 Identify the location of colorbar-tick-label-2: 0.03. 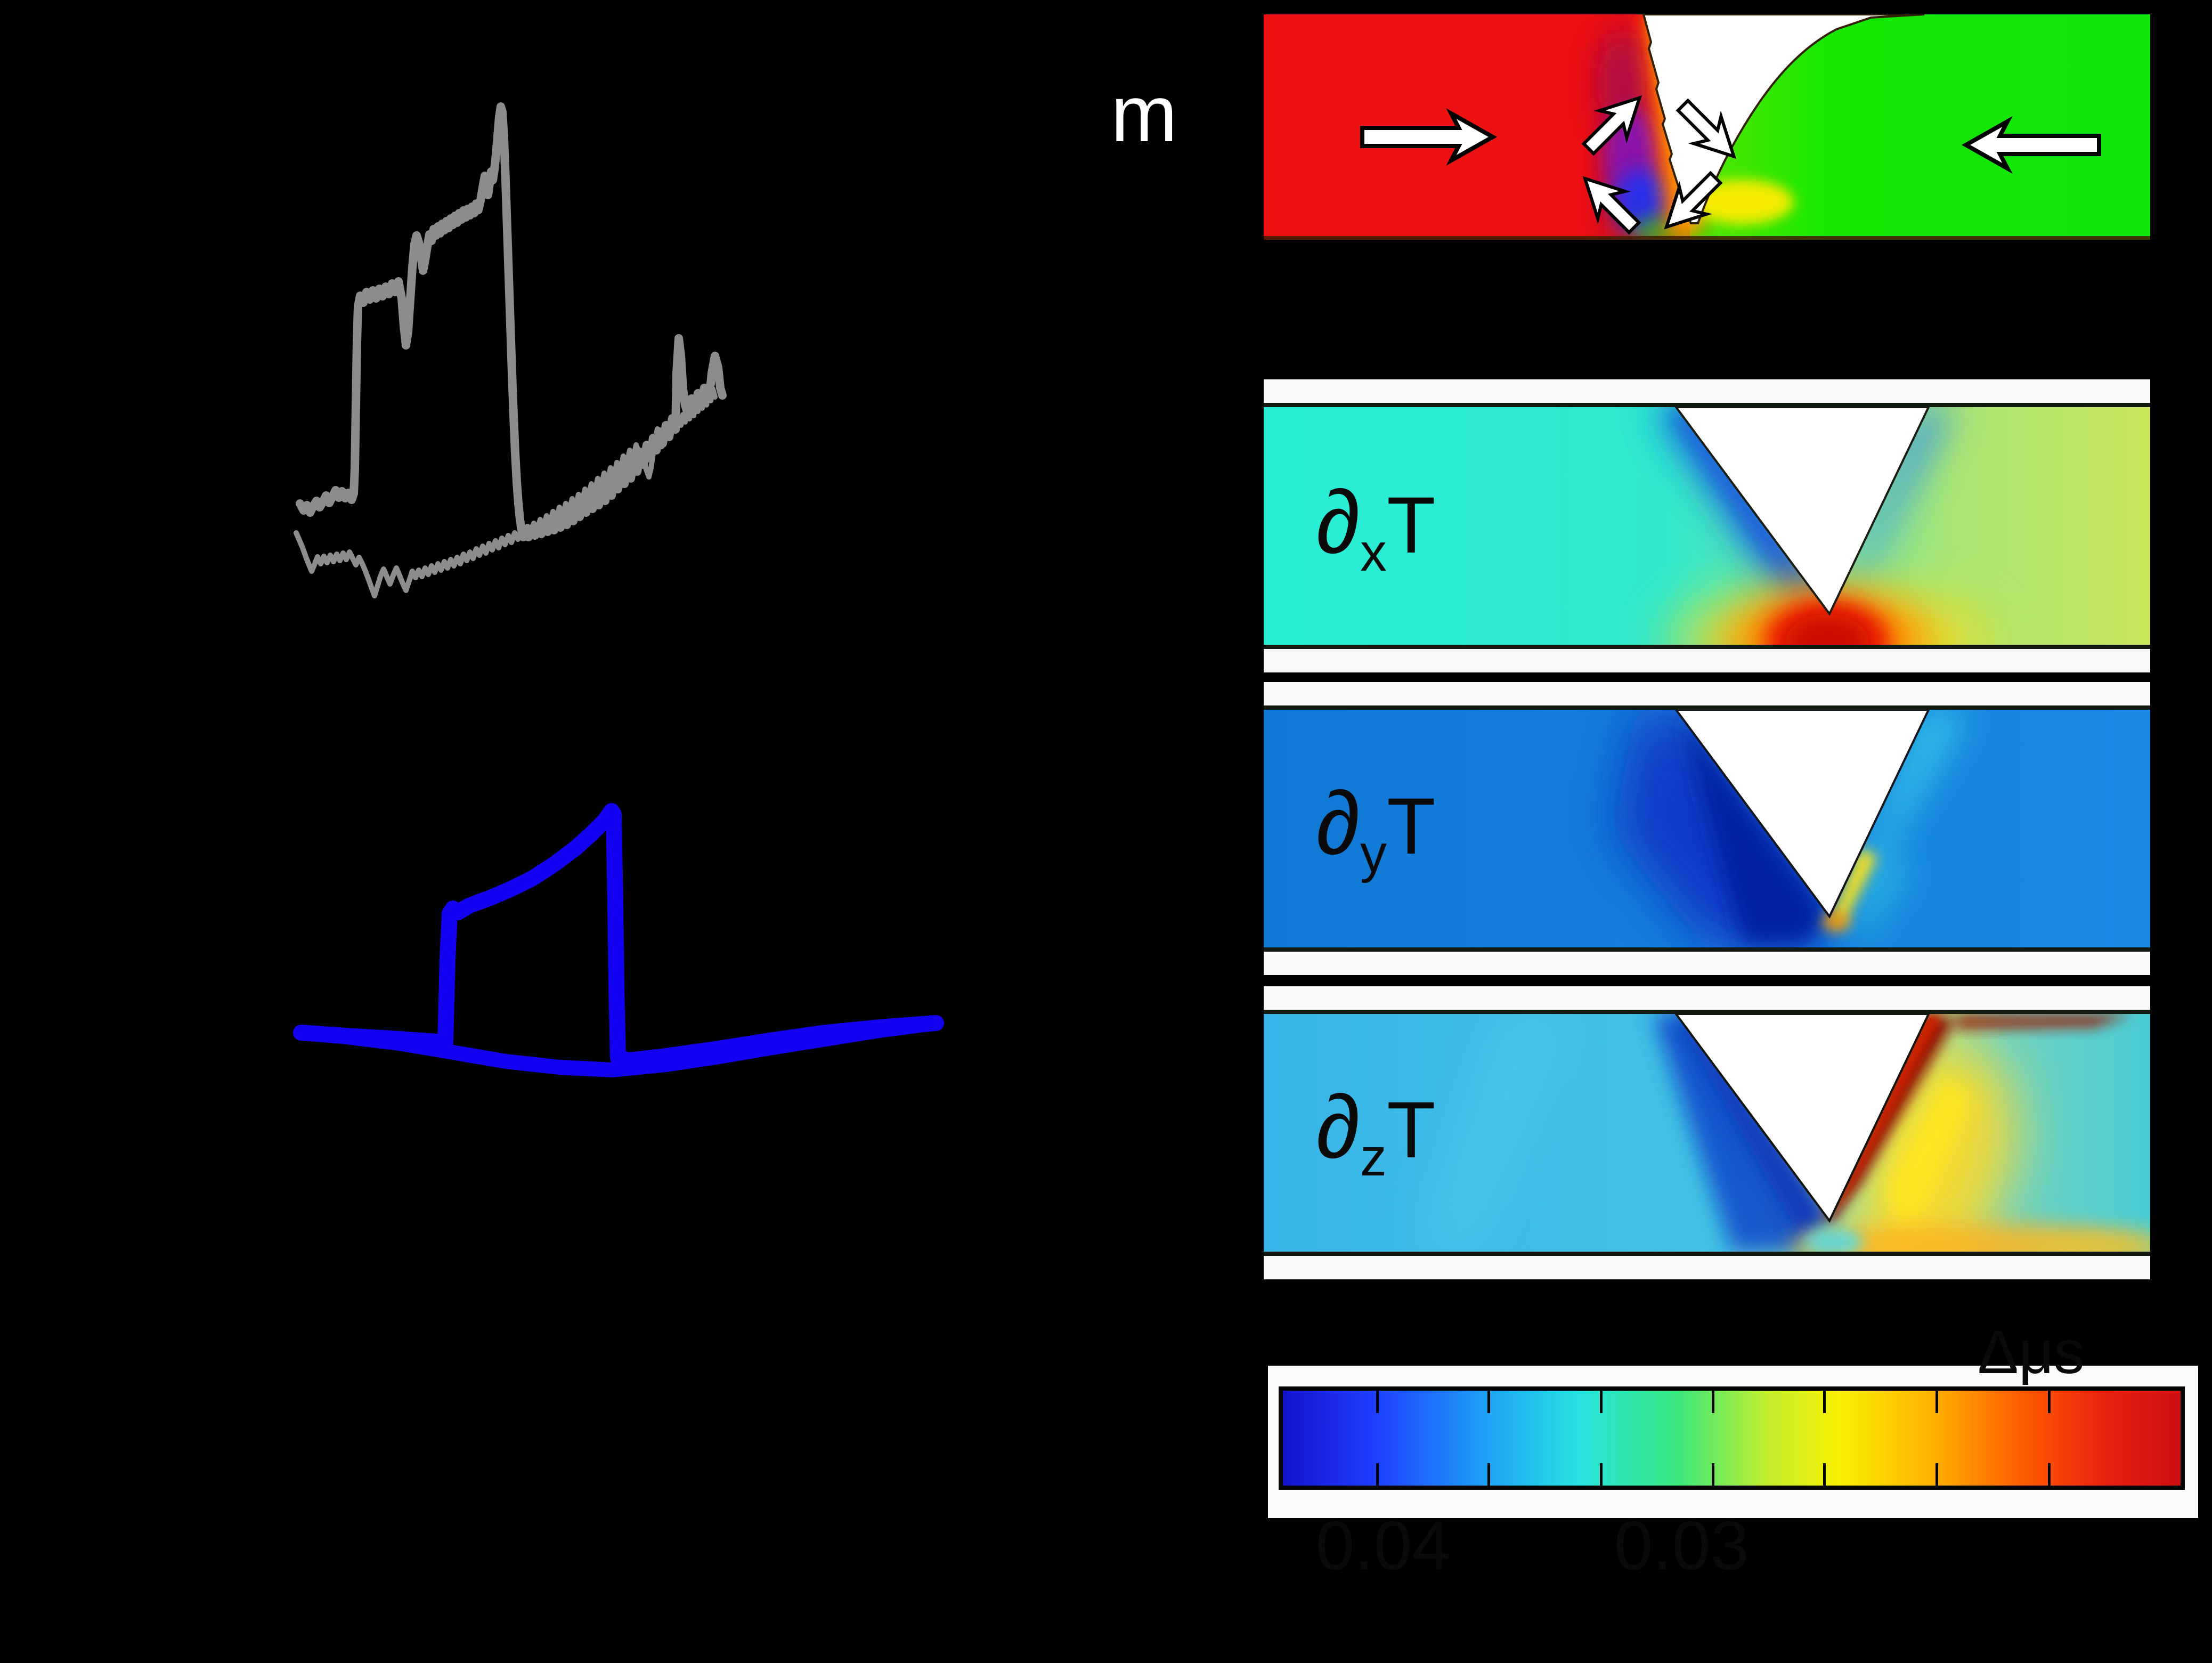
(1682, 1545).